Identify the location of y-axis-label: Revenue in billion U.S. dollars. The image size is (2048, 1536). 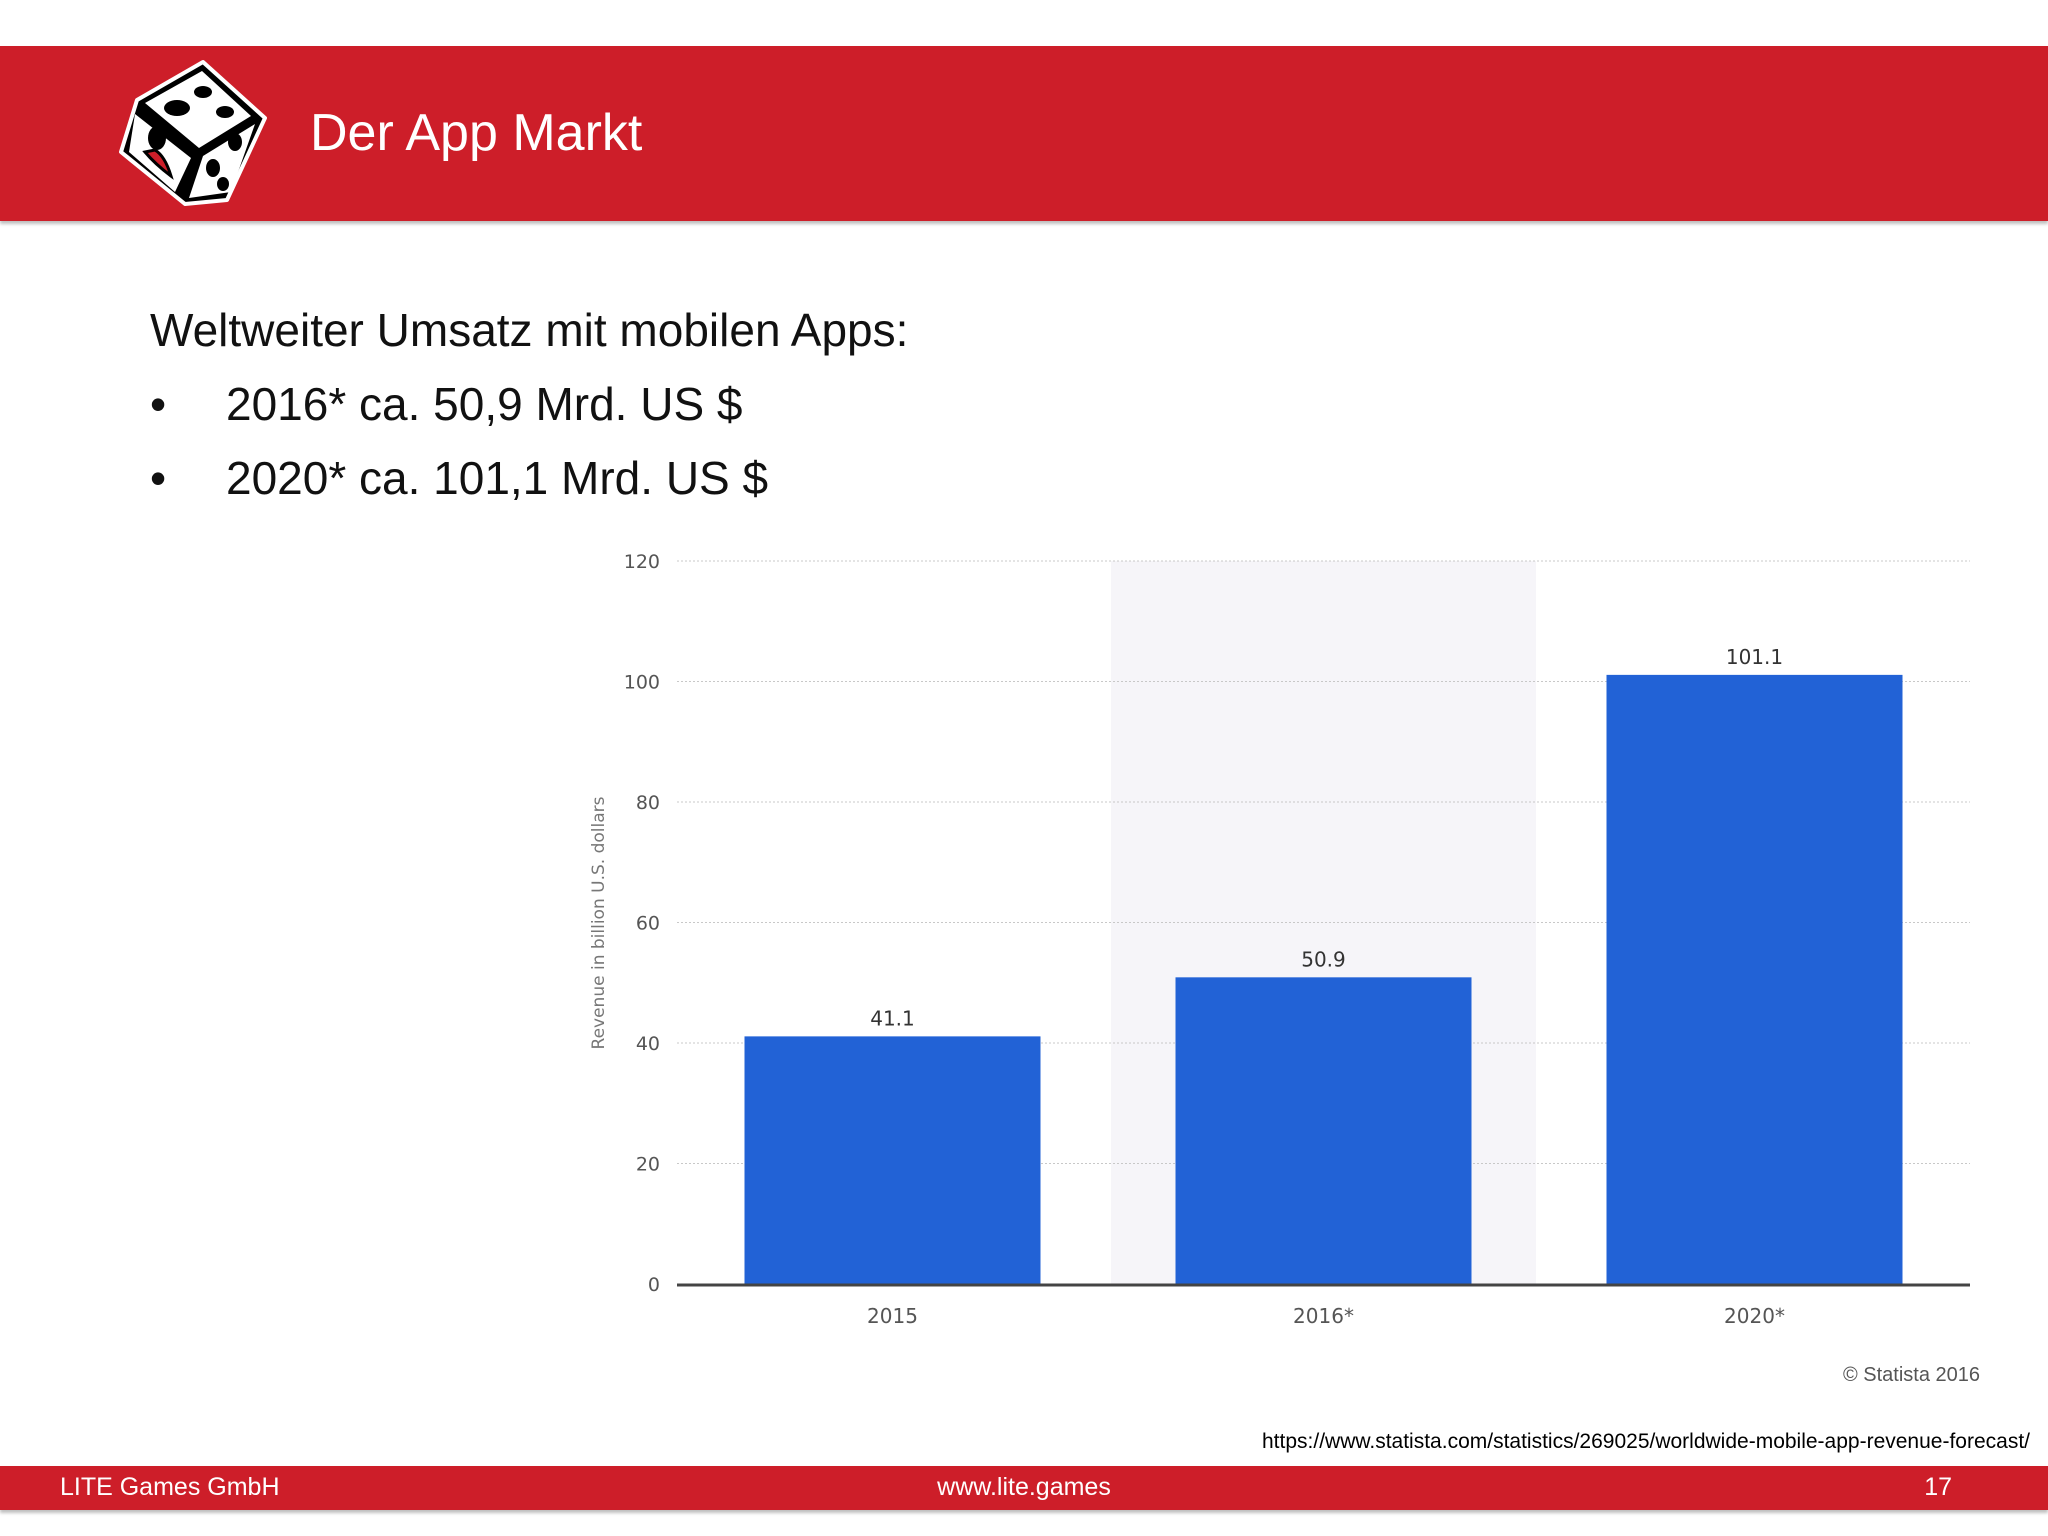
(599, 922).